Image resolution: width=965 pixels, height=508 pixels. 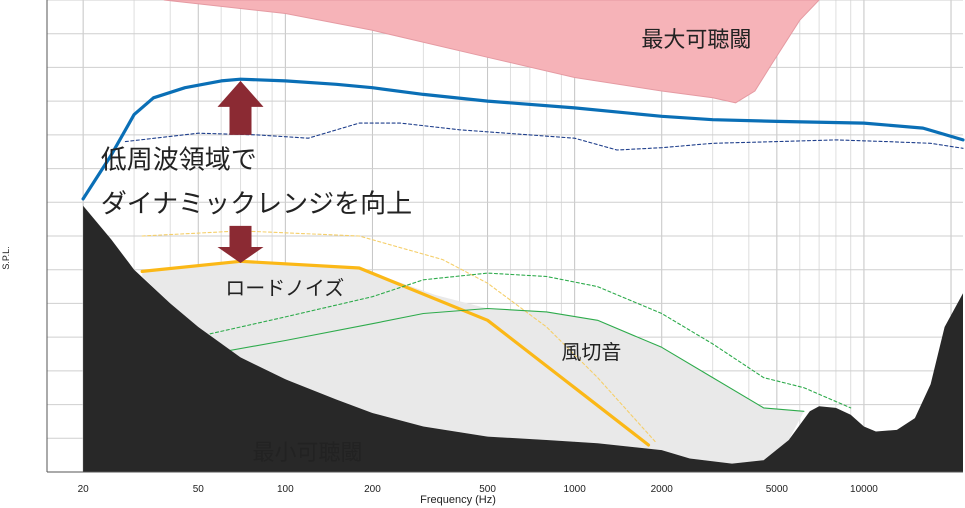 What do you see at coordinates (777, 489) in the screenshot?
I see `x-tick-label: 5000` at bounding box center [777, 489].